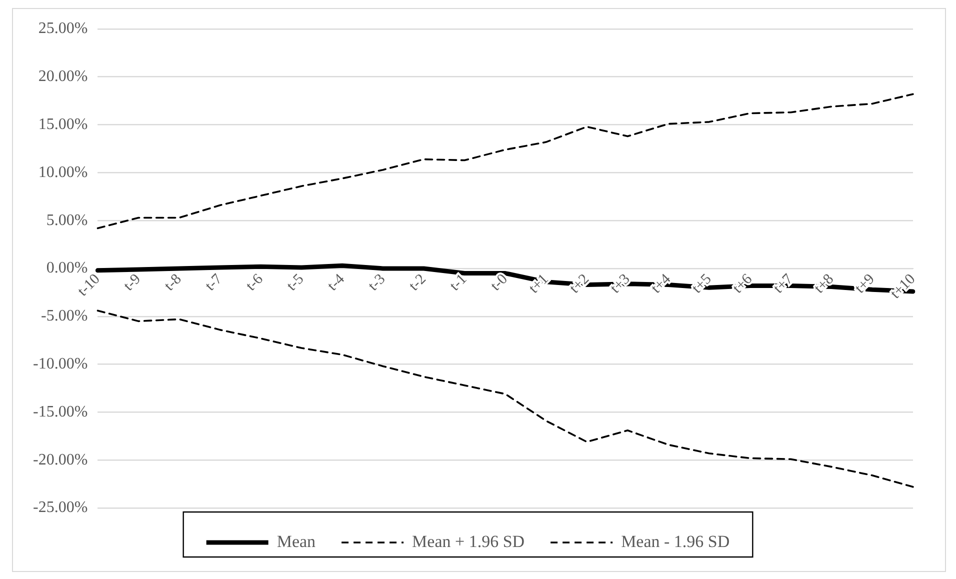 The height and width of the screenshot is (579, 956). What do you see at coordinates (67, 220) in the screenshot?
I see `y-tick-label: 5.00%` at bounding box center [67, 220].